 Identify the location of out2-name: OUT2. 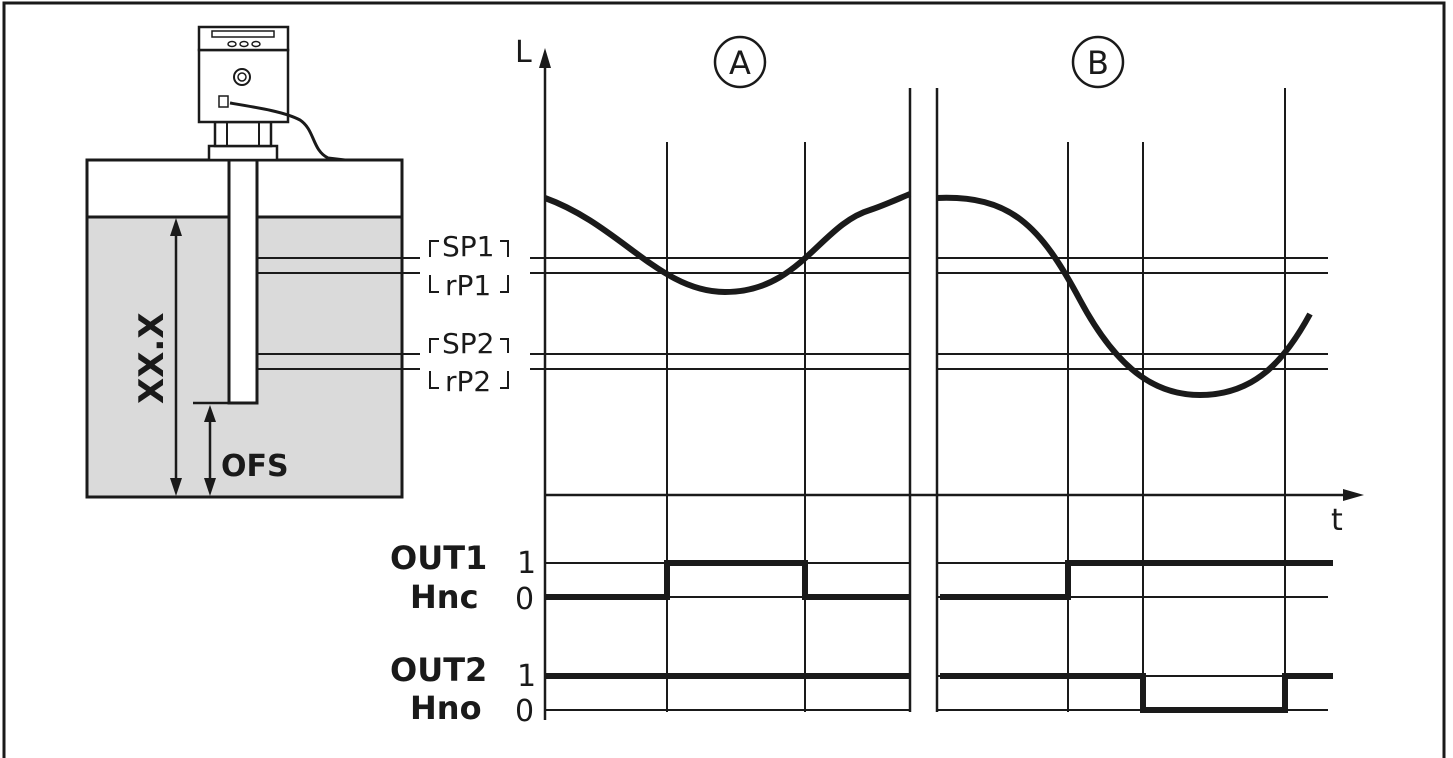
(438, 670).